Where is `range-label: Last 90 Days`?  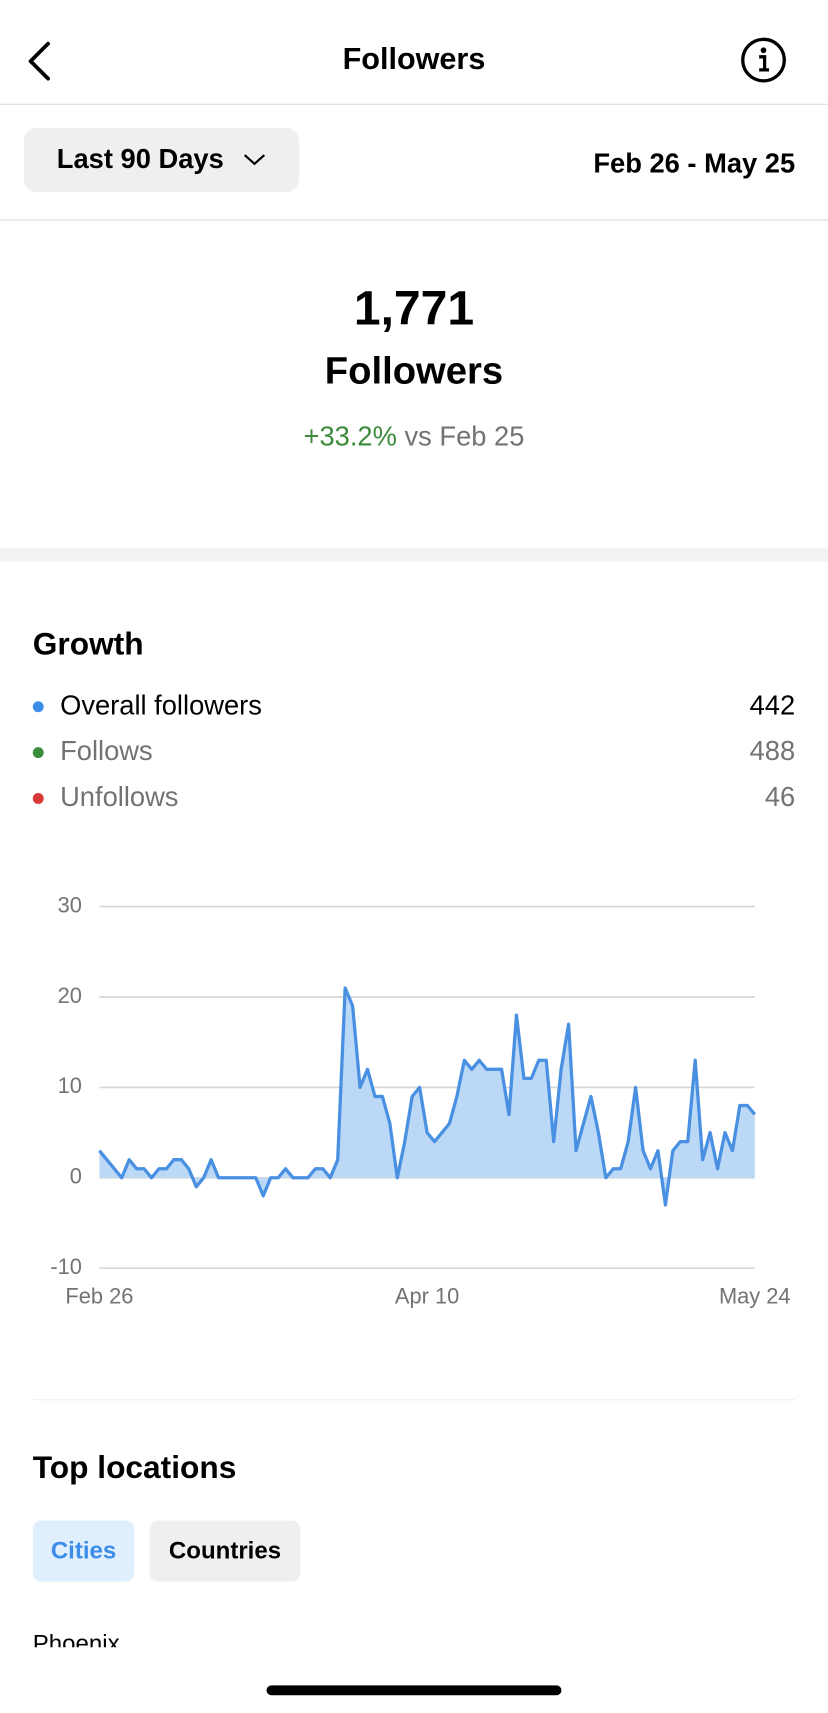 range-label: Last 90 Days is located at coordinates (140, 159).